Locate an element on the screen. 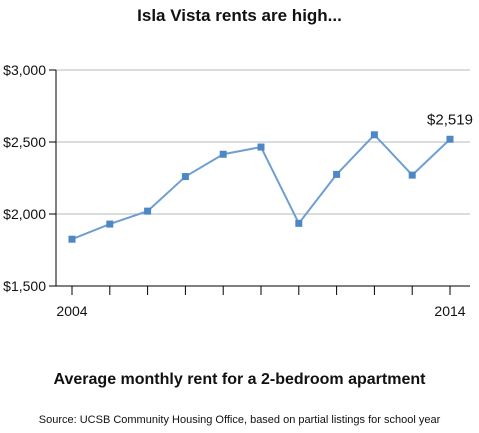 The height and width of the screenshot is (433, 479). data-point-2007 is located at coordinates (185, 177).